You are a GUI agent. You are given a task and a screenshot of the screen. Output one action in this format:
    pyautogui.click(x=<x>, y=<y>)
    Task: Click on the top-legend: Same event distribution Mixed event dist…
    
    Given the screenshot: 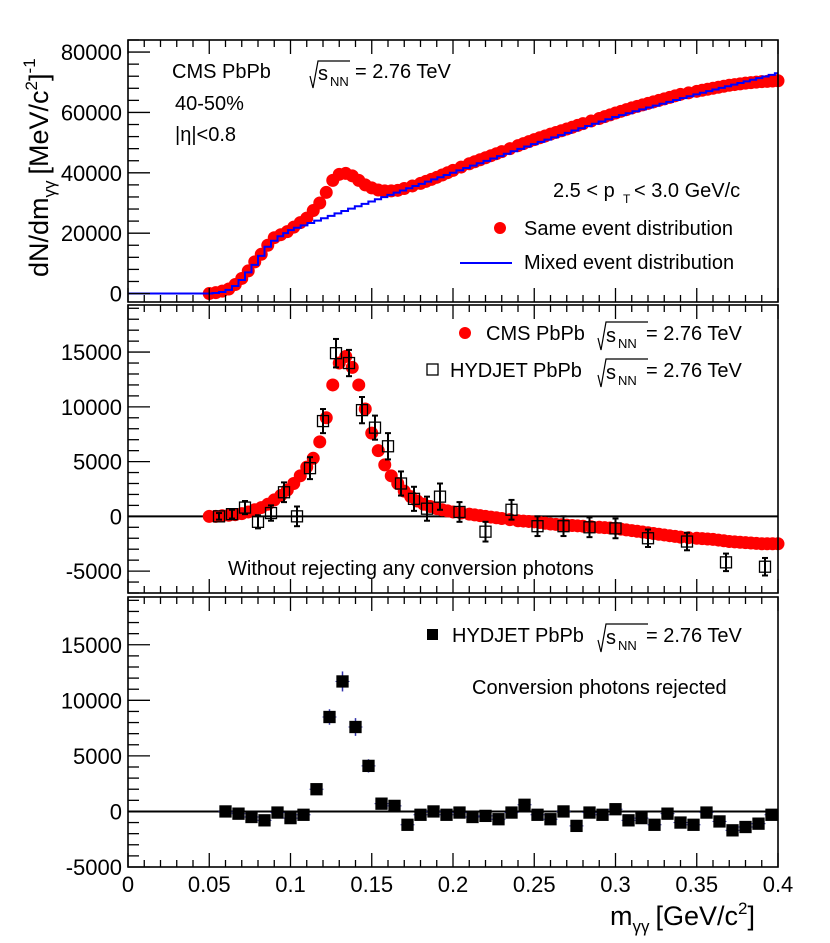 What is the action you would take?
    pyautogui.click(x=597, y=246)
    